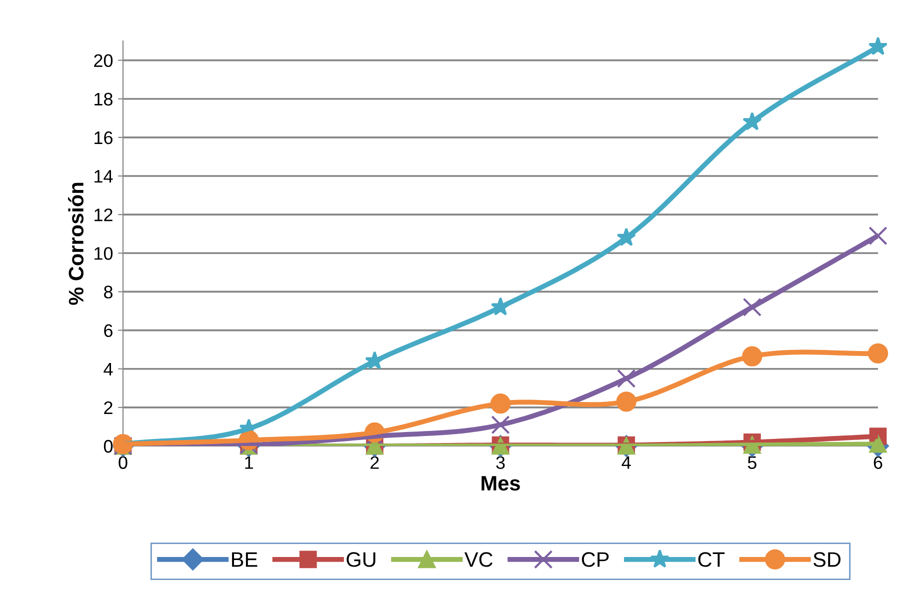  I want to click on y-tick-label: 20, so click(103, 61).